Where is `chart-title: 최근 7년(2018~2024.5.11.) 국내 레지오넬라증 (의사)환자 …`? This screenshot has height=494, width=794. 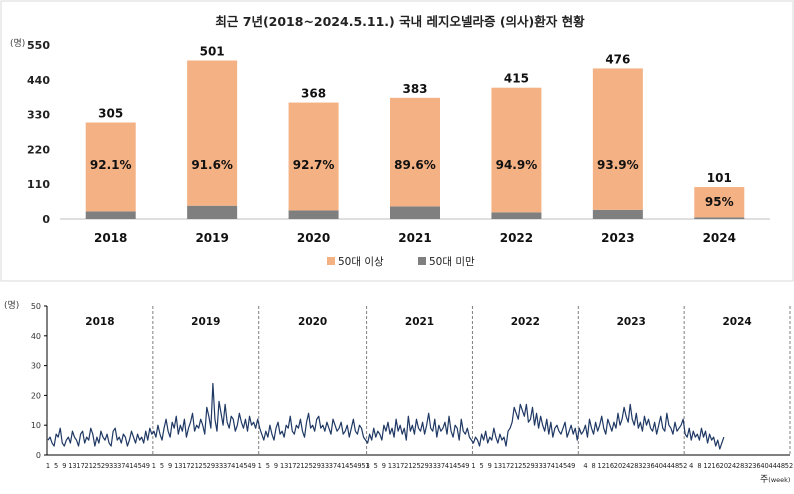 chart-title: 최근 7년(2018~2024.5.11.) 국내 레지오넬라증 (의사)환자 … is located at coordinates (400, 21).